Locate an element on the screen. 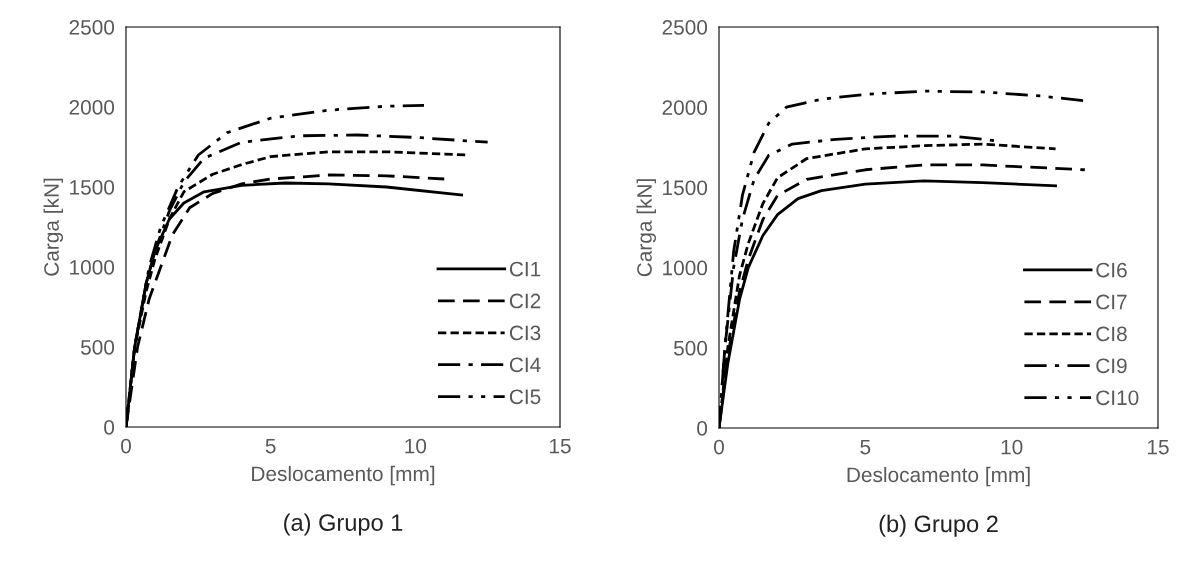 The width and height of the screenshot is (1185, 563). legend-label: CI3 is located at coordinates (525, 333).